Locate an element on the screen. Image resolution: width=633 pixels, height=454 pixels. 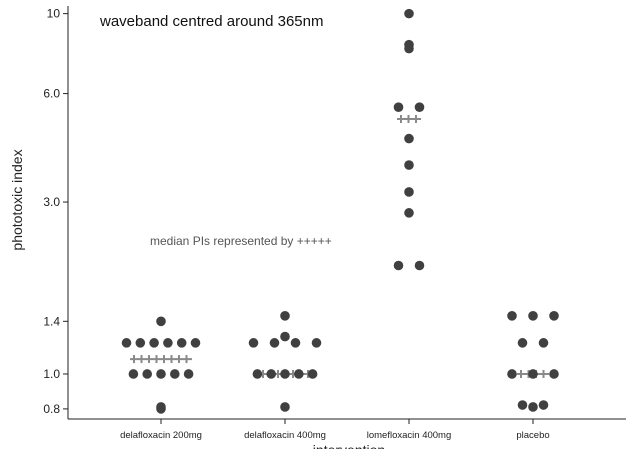
chart-title: waveband centred around 365nm is located at coordinates (211, 21).